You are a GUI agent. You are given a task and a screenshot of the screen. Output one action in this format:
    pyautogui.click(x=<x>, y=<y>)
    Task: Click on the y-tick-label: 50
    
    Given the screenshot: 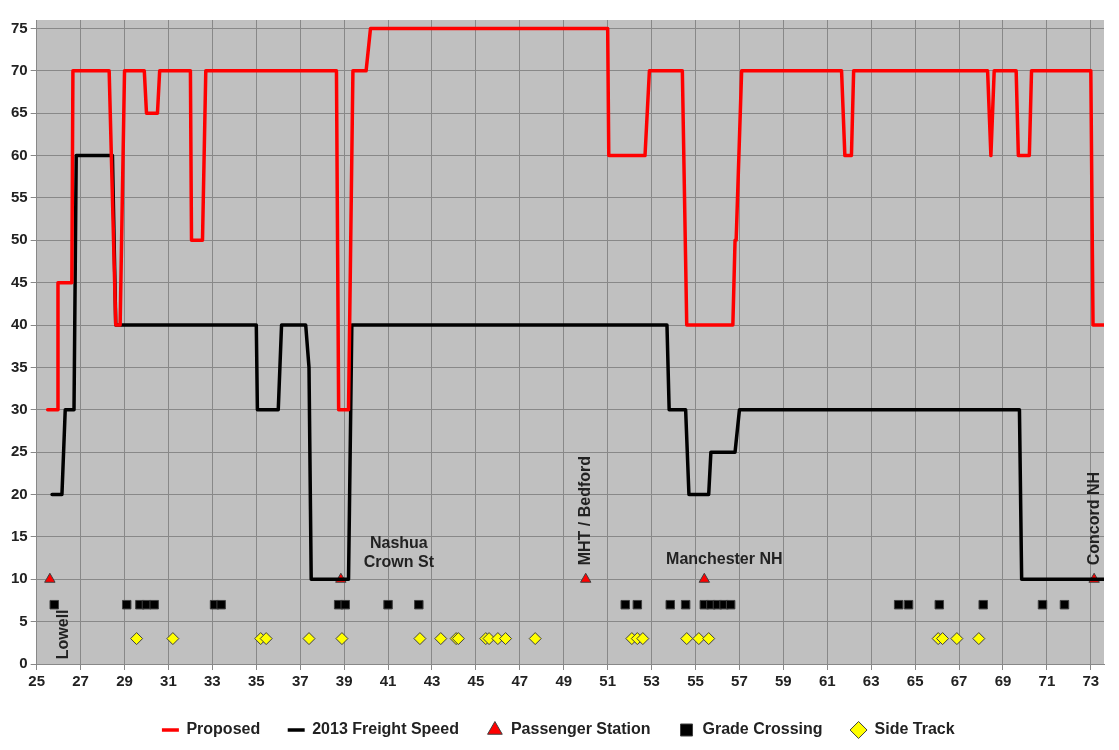 What is the action you would take?
    pyautogui.click(x=19, y=239)
    